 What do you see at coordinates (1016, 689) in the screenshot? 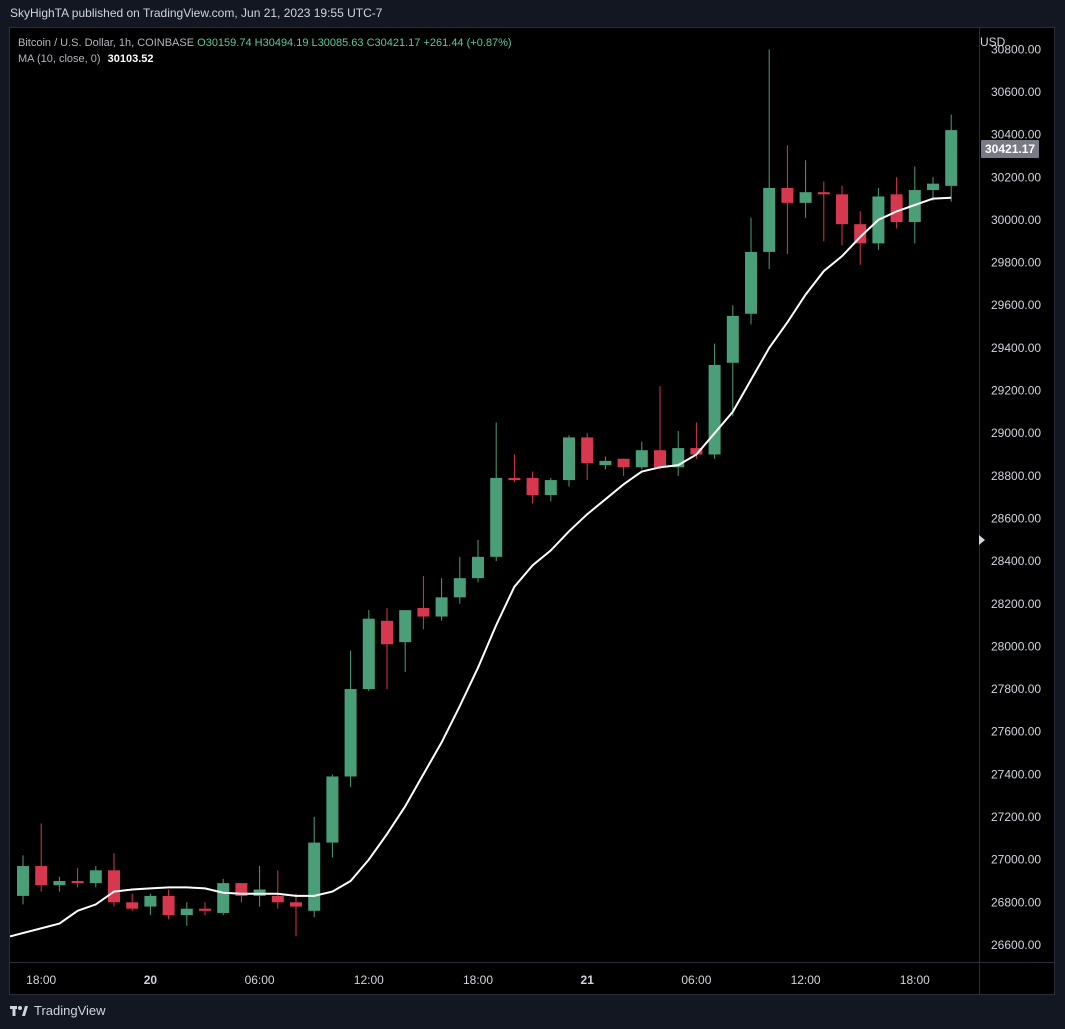
I see `price-tick-label: 27800.00` at bounding box center [1016, 689].